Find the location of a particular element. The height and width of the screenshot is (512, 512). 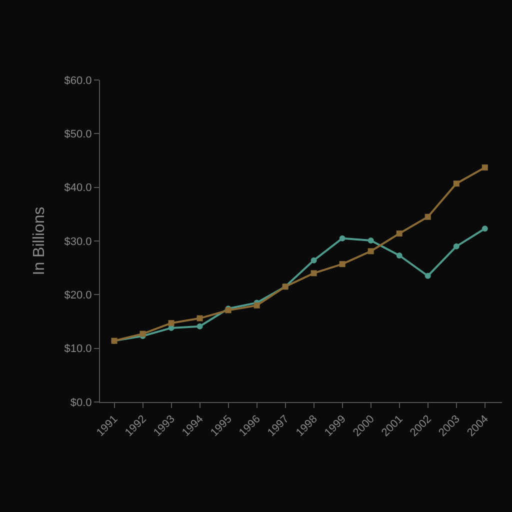

y-tick-label: $50.0 is located at coordinates (78, 134).